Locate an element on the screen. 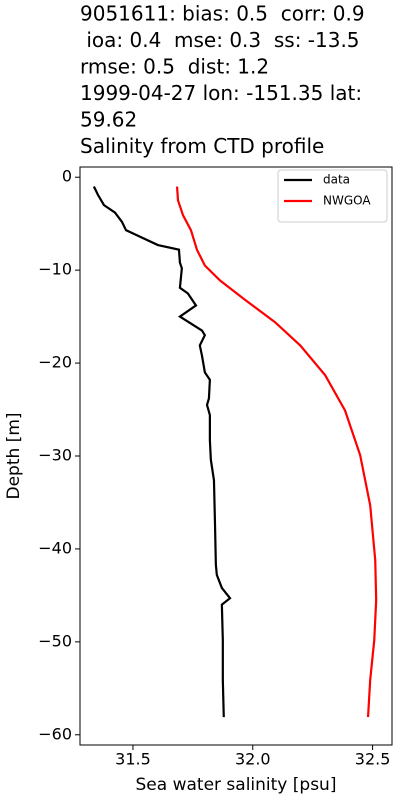 This screenshot has width=400, height=800. chart-title: Salinity from CTD profile is located at coordinates (202, 146).